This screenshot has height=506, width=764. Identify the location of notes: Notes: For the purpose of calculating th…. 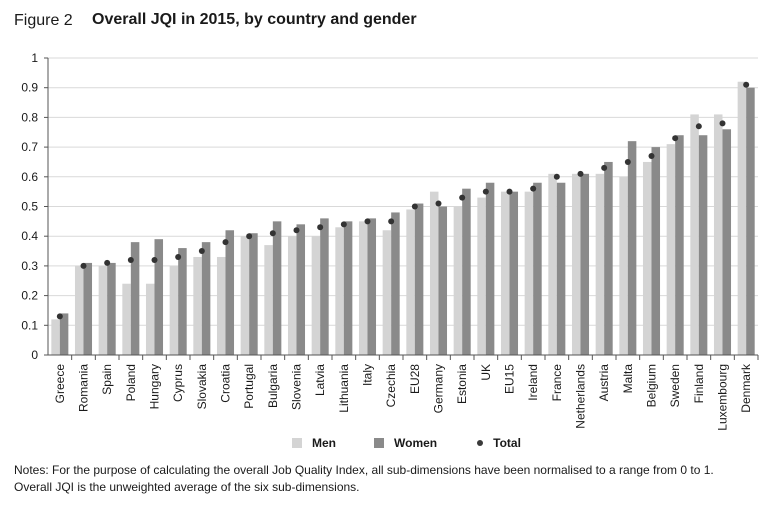
(384, 479).